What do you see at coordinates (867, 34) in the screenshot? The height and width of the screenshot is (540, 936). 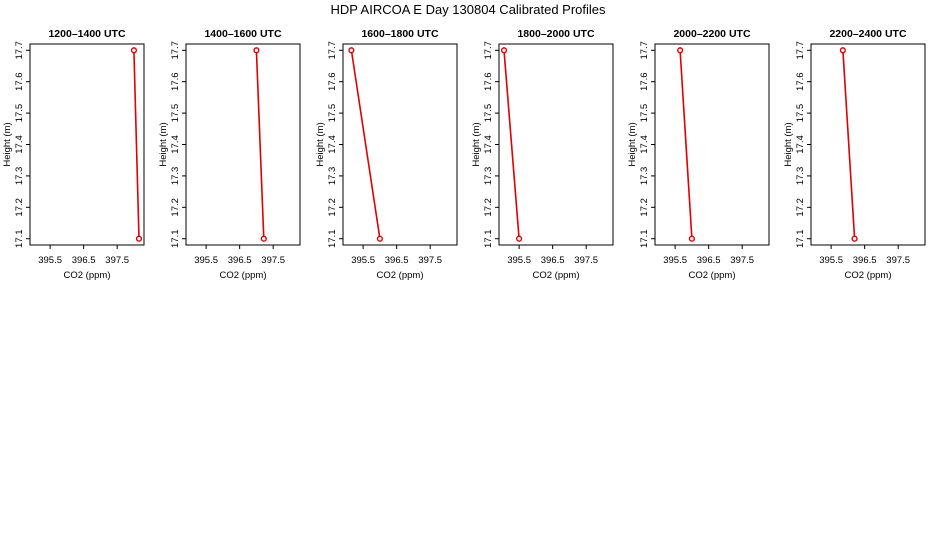 I see `panel-title: 2200–2400 UTC` at bounding box center [867, 34].